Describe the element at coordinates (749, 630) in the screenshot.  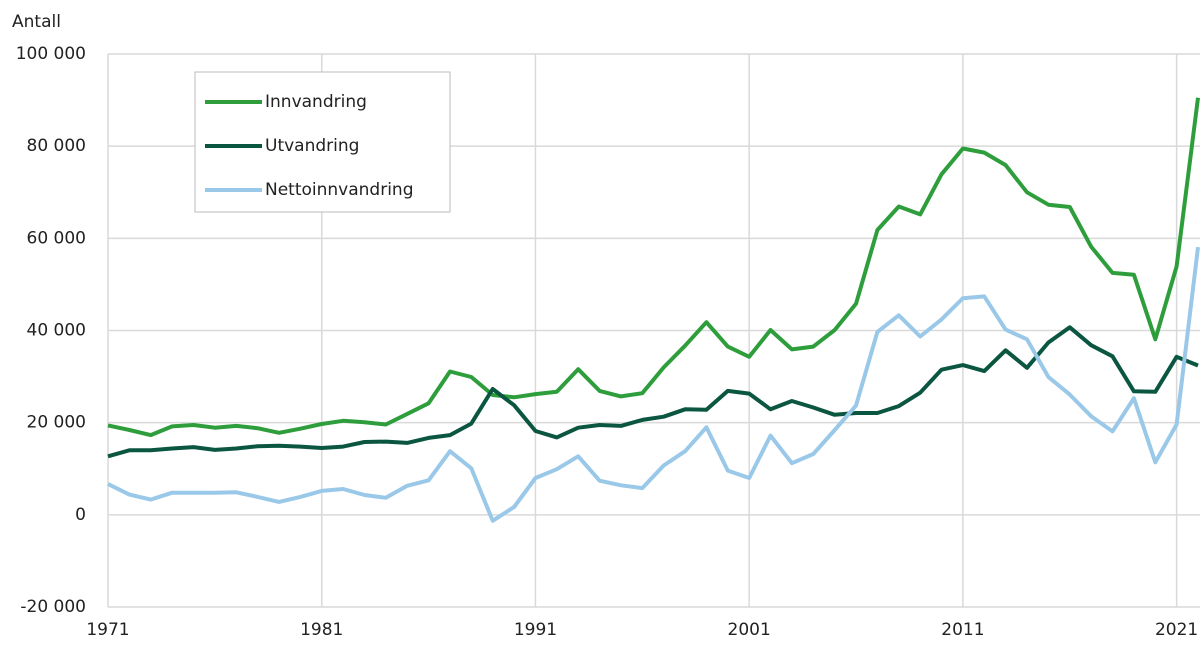
I see `x-tick-label: 2001` at that location.